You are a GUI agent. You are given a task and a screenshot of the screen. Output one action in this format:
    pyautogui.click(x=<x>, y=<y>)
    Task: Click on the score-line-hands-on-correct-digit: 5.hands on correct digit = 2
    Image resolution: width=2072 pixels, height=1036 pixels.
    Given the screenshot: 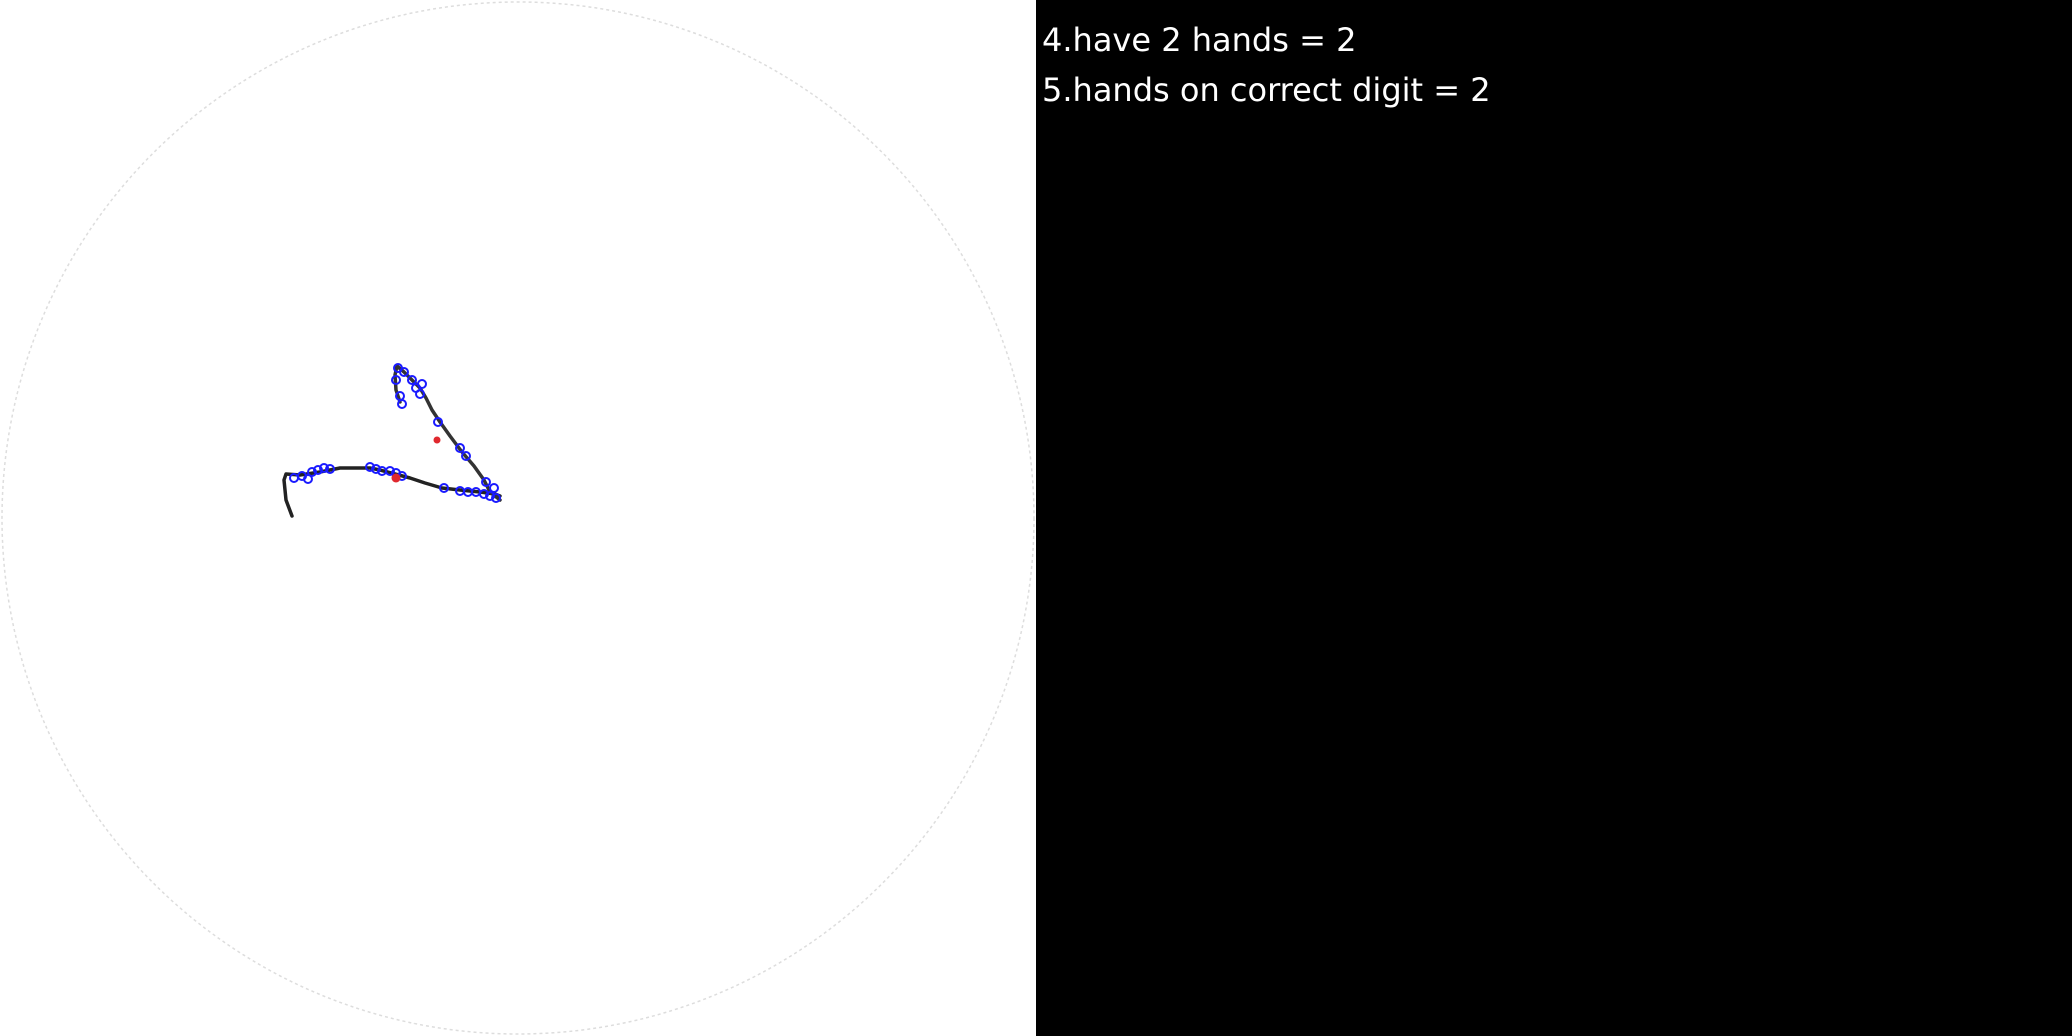 What is the action you would take?
    pyautogui.click(x=1266, y=90)
    